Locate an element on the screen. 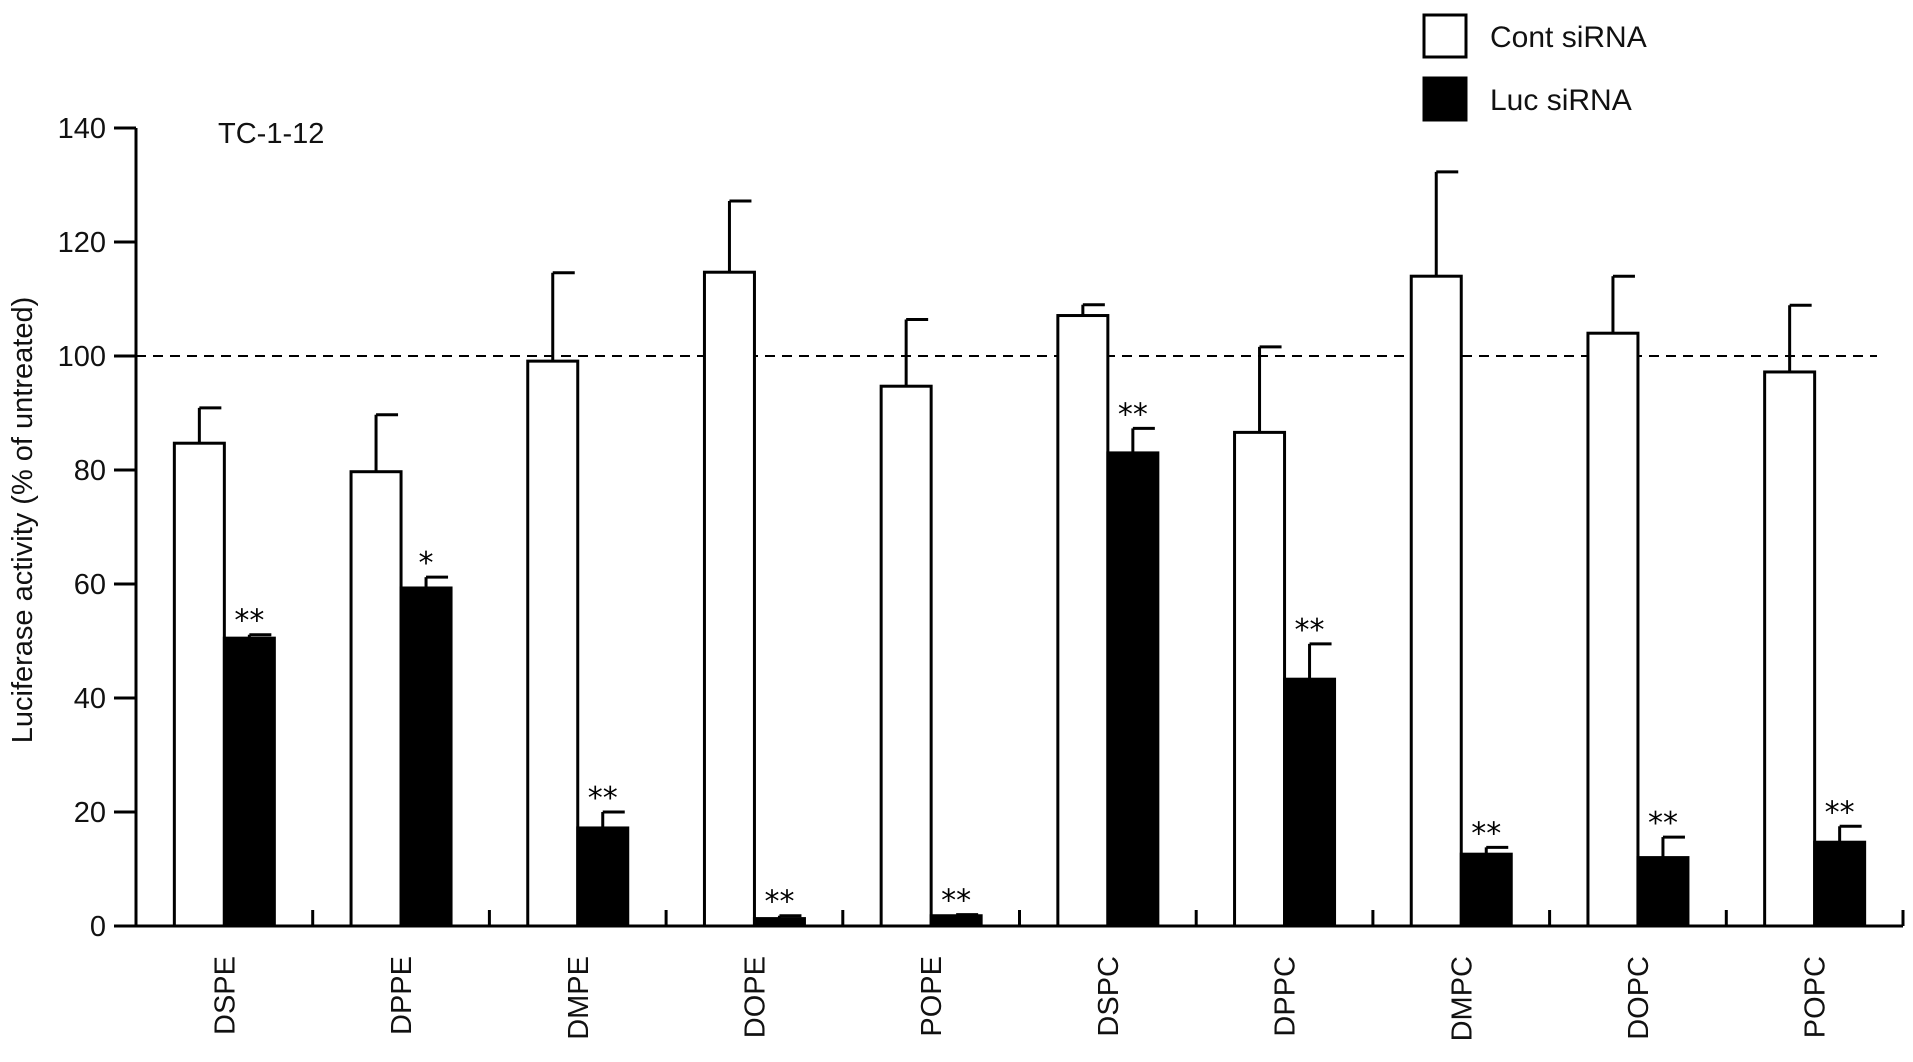 The image size is (1913, 1062). bar-luc-sirna-popc is located at coordinates (1840, 884).